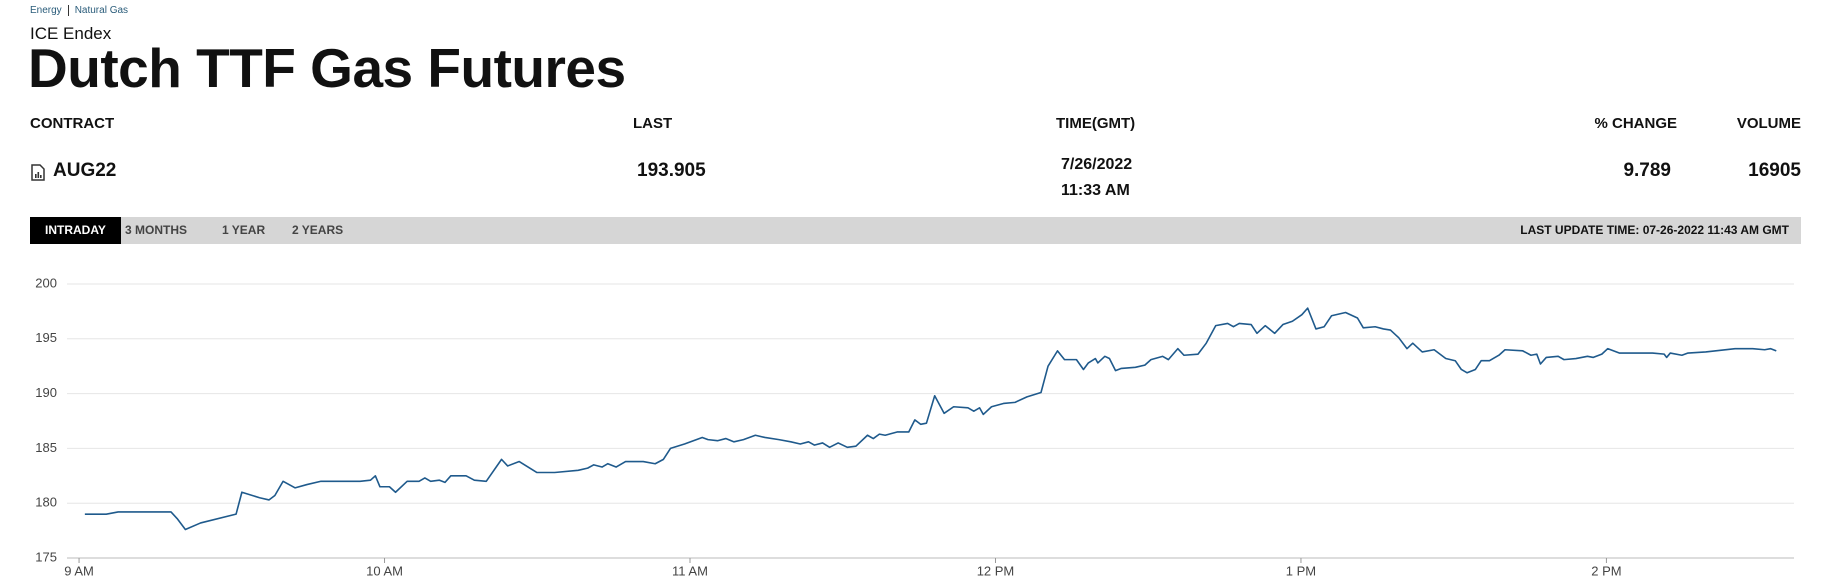 The width and height of the screenshot is (1827, 579). Describe the element at coordinates (49, 10) in the screenshot. I see `breadcrumb-link: Energy` at that location.